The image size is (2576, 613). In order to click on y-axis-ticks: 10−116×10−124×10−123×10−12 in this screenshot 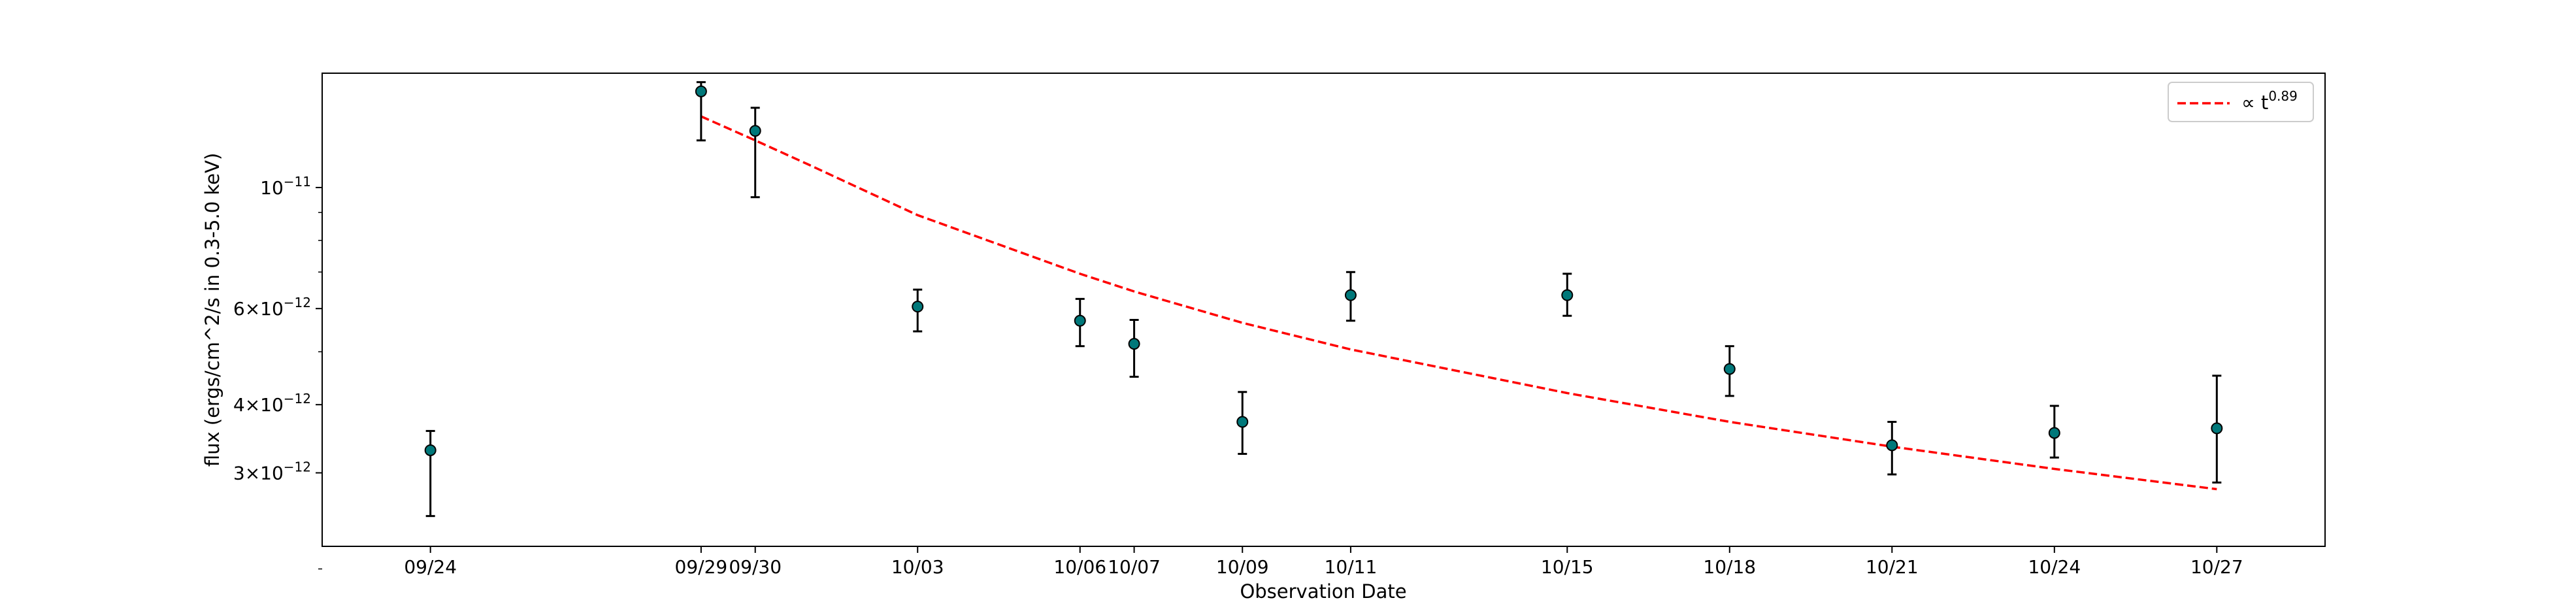, I will do `click(277, 372)`.